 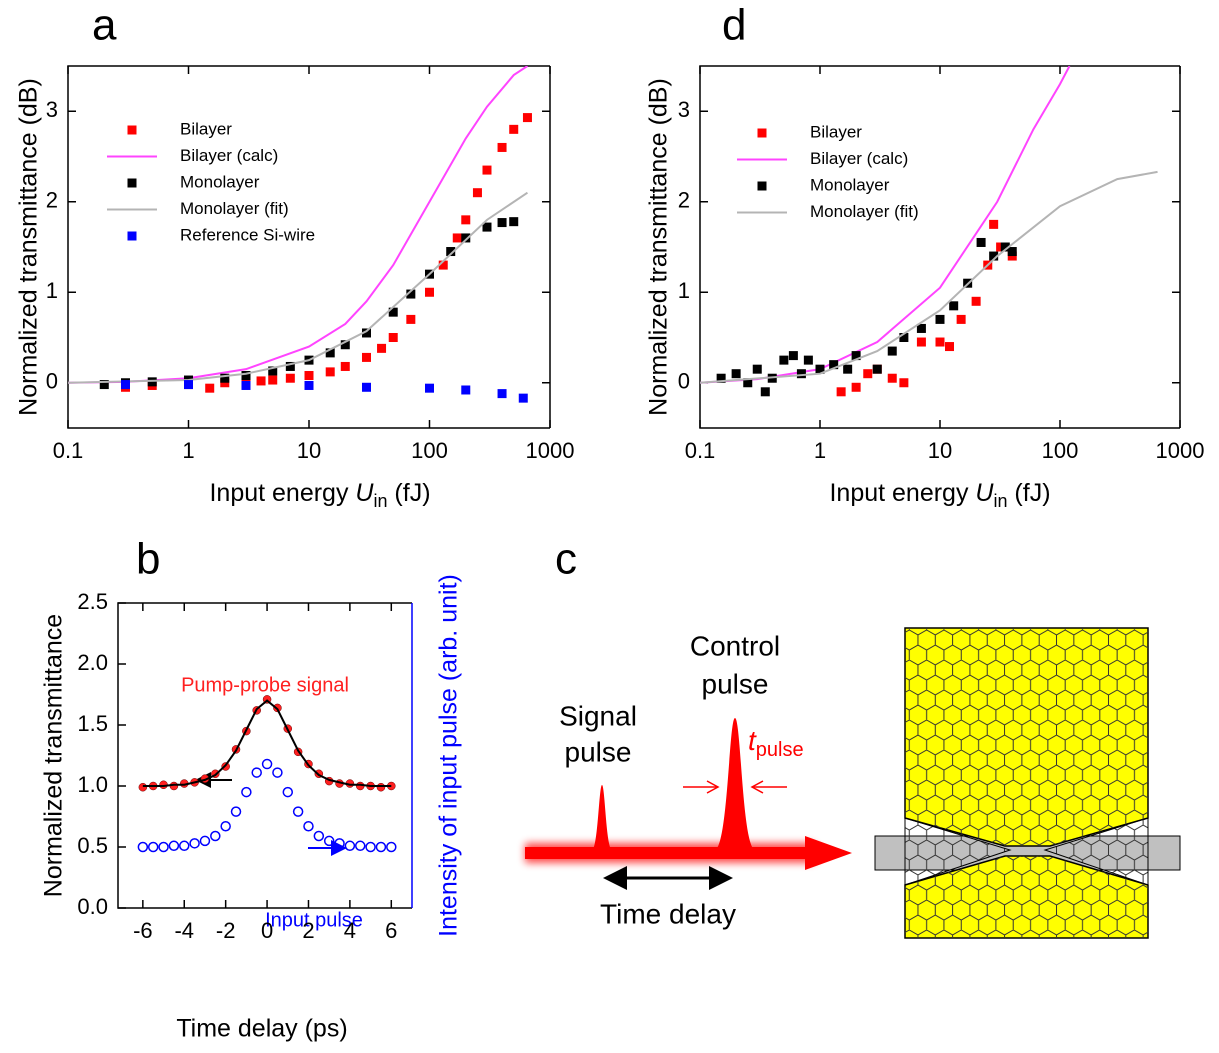 What do you see at coordinates (684, 109) in the screenshot?
I see `y-tick-label: 3` at bounding box center [684, 109].